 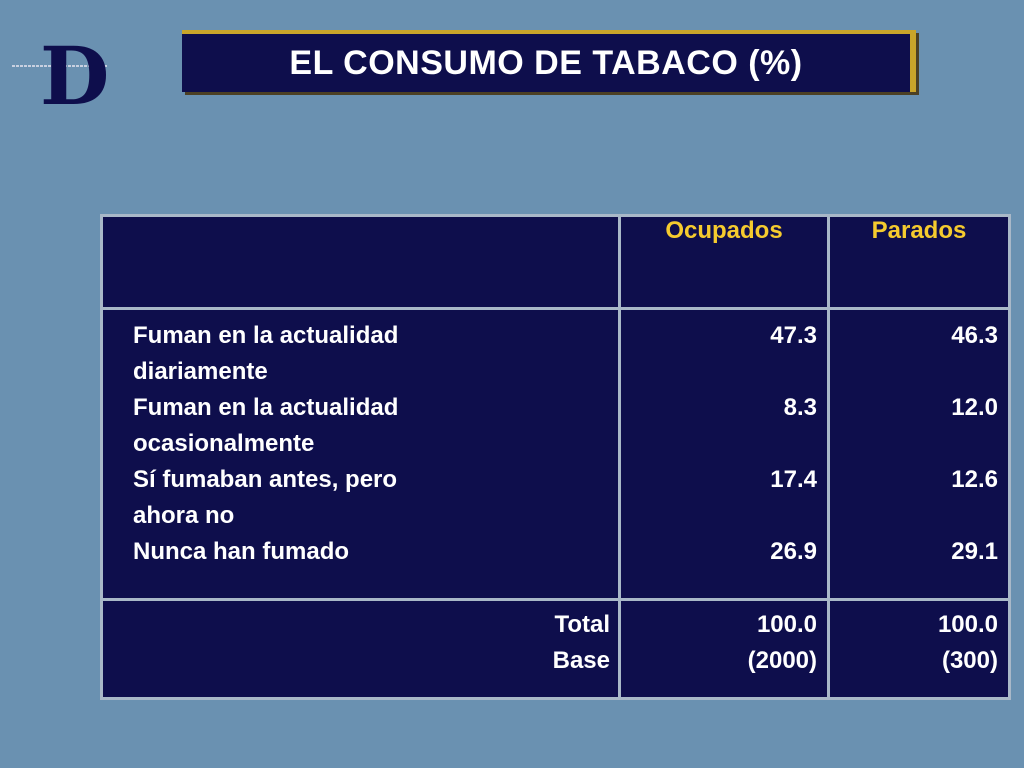 What do you see at coordinates (974, 335) in the screenshot?
I see `table-cell: 46.3` at bounding box center [974, 335].